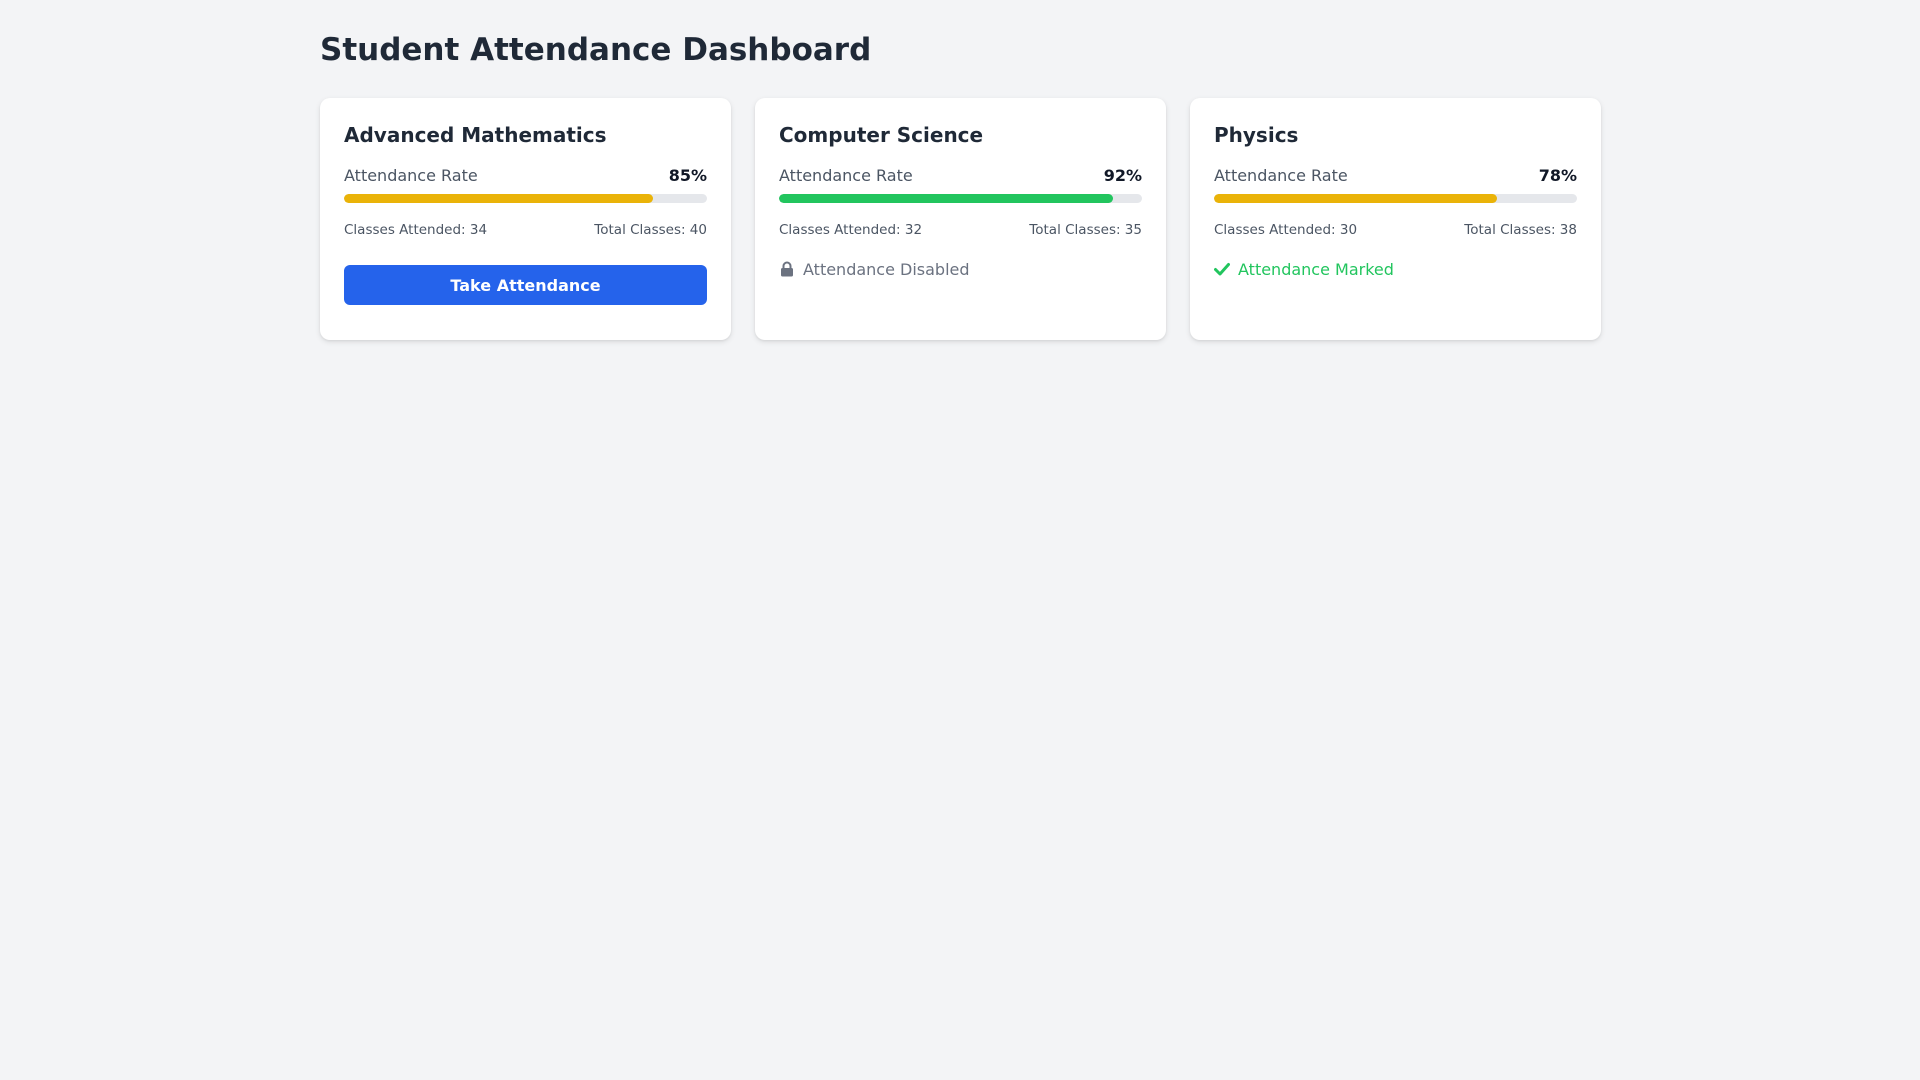 Image resolution: width=1920 pixels, height=1080 pixels. What do you see at coordinates (851, 230) in the screenshot?
I see `classes-attended: Classes Attended: 32` at bounding box center [851, 230].